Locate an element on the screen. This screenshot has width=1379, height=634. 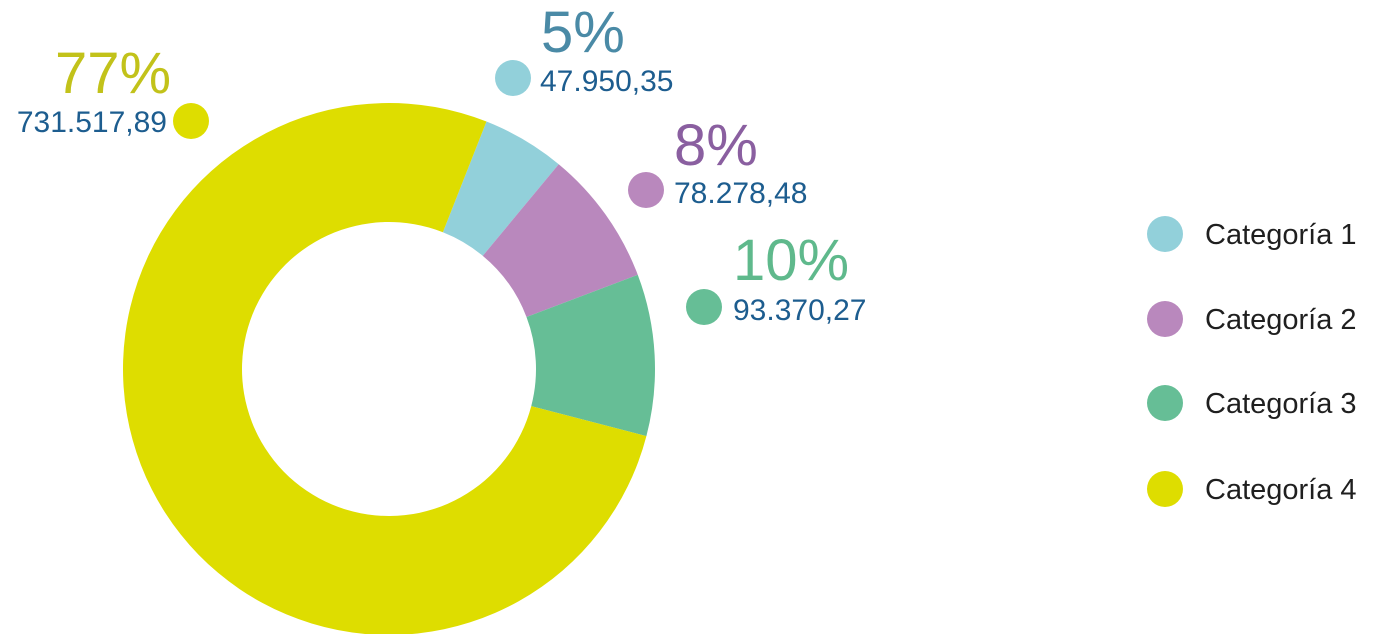
percent-label-1: 5% is located at coordinates (583, 32).